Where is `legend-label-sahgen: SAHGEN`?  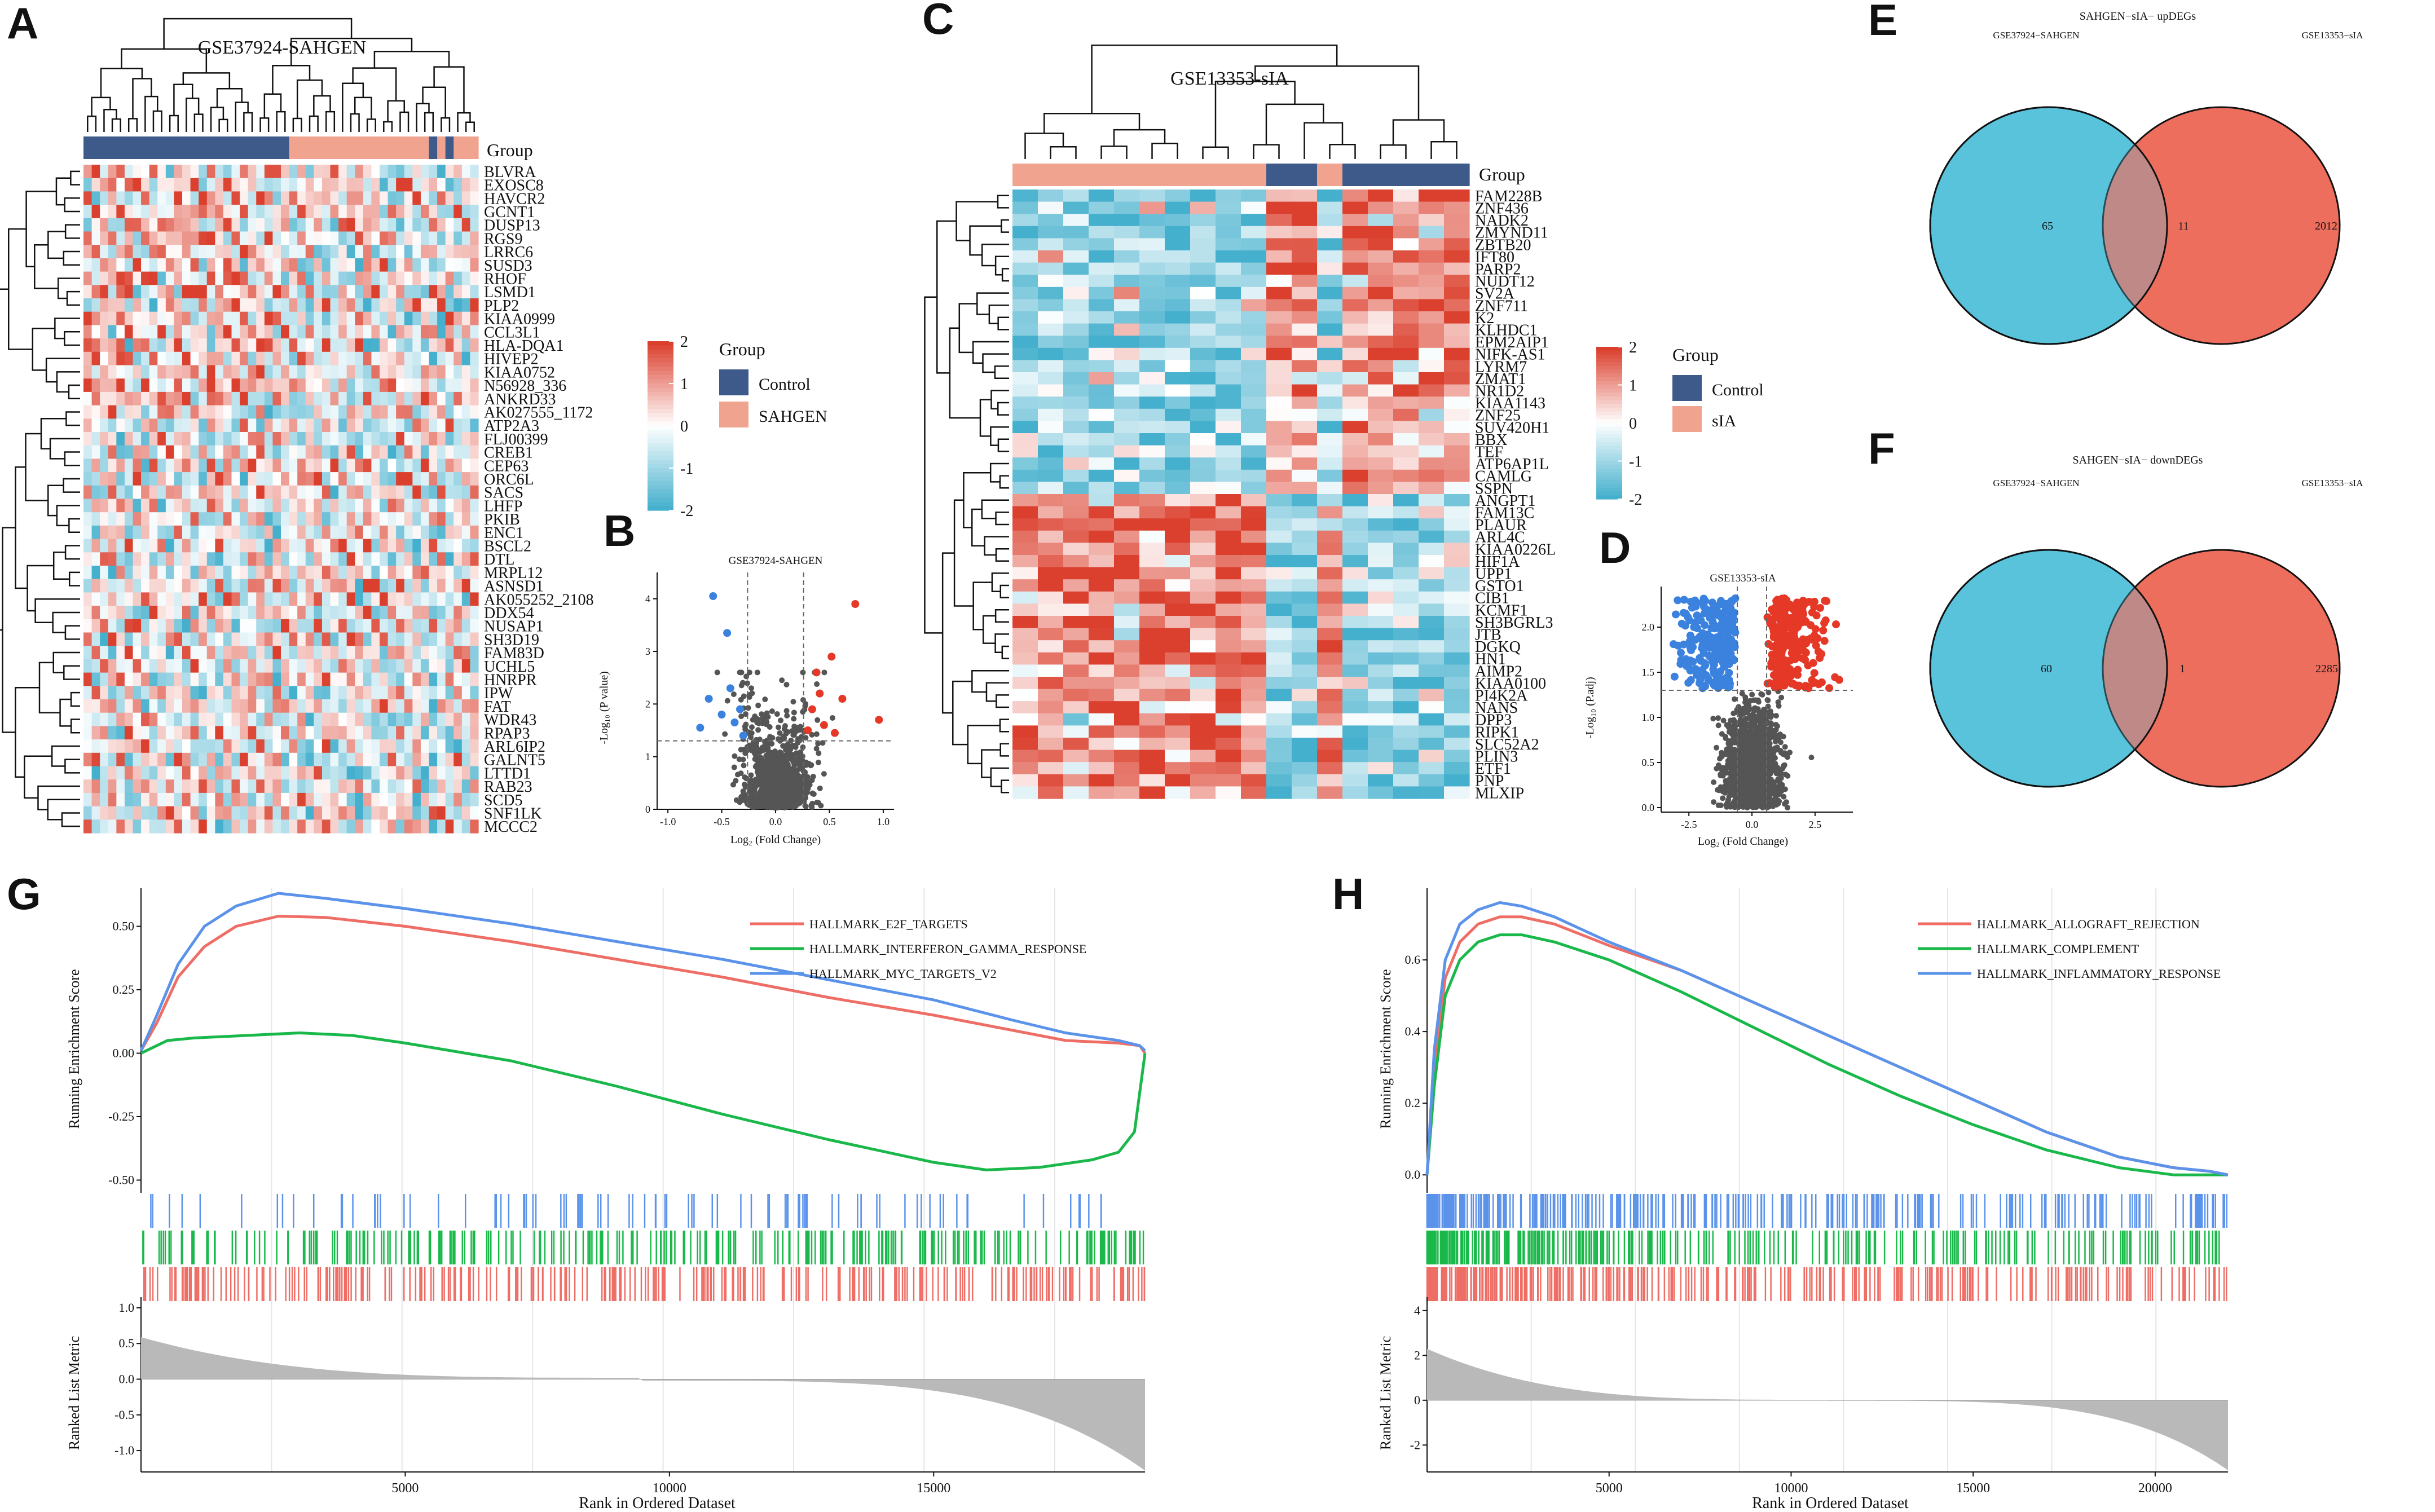
legend-label-sahgen: SAHGEN is located at coordinates (793, 416).